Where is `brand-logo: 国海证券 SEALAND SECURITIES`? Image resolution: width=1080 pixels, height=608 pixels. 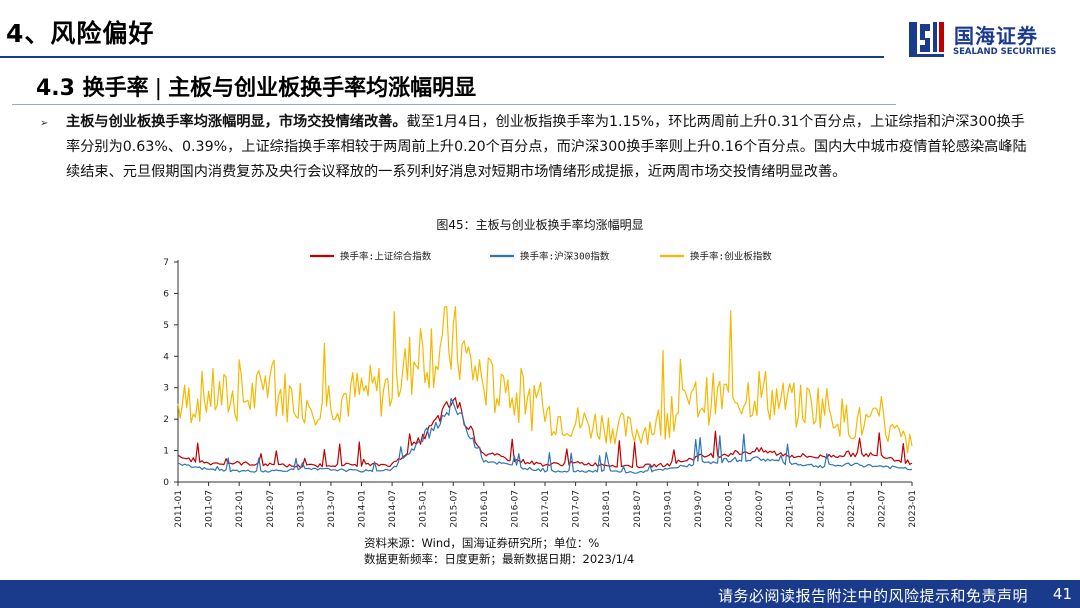
brand-logo: 国海证券 SEALAND SECURITIES is located at coordinates (986, 40).